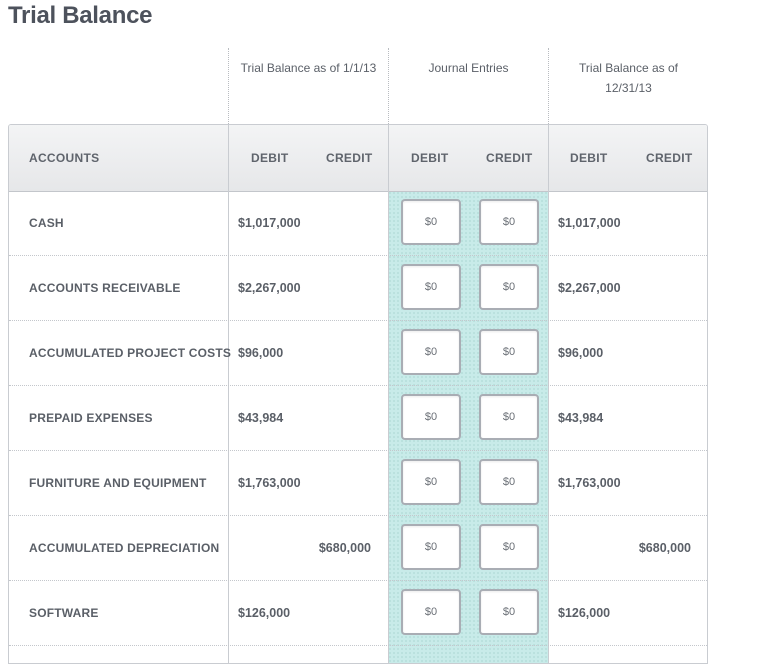 The image size is (764, 664). I want to click on column-header-end-debit: DEBIT, so click(589, 158).